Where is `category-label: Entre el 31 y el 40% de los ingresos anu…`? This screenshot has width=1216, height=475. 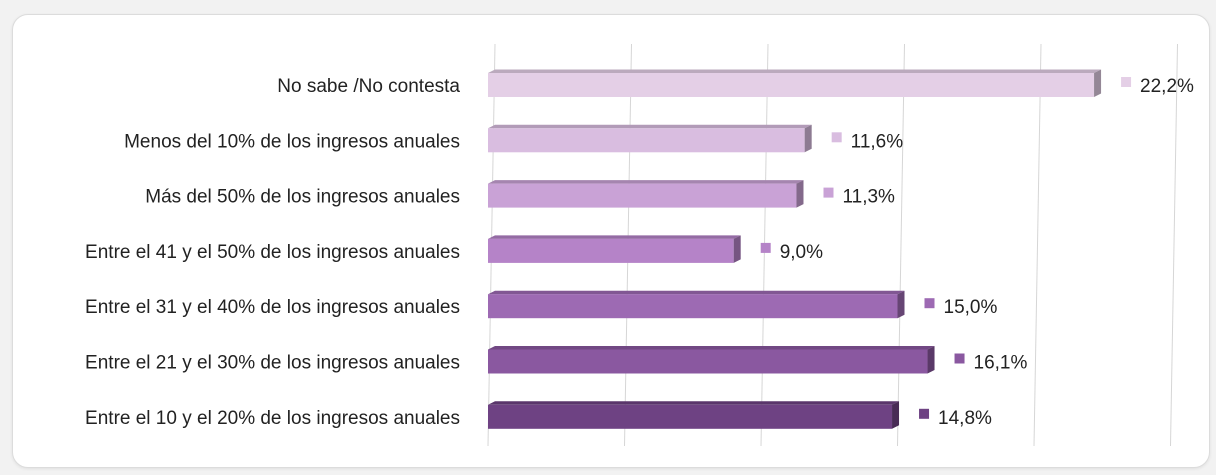
category-label: Entre el 31 y el 40% de los ingresos anu… is located at coordinates (272, 307).